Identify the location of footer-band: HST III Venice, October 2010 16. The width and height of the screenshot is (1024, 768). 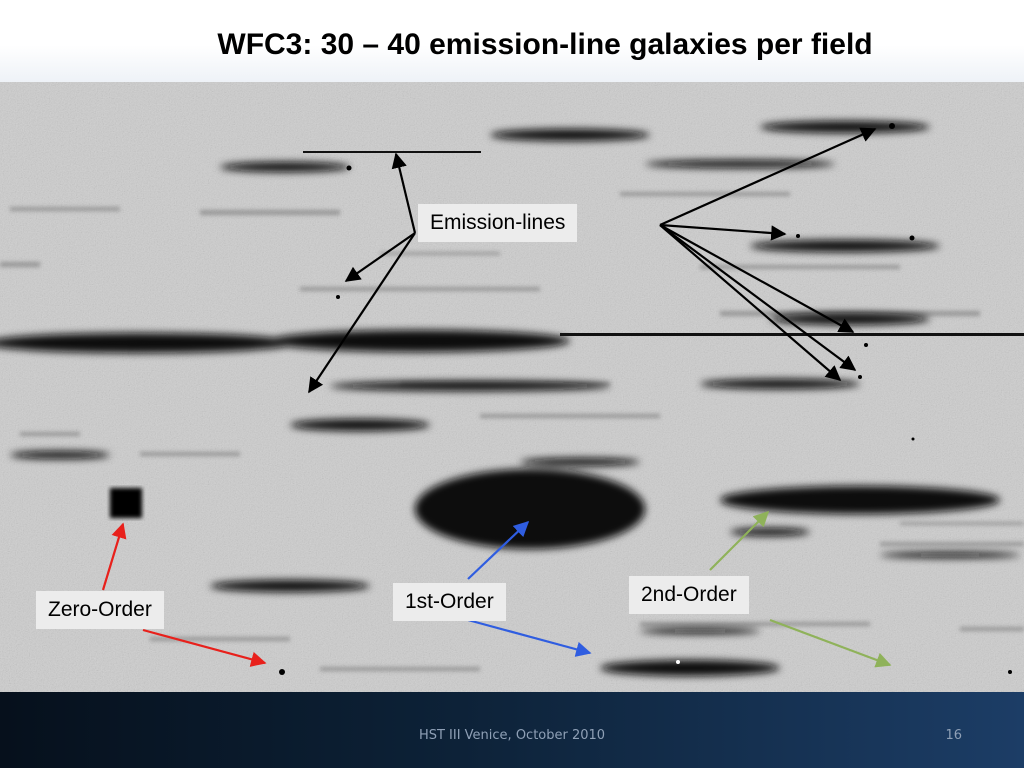
(512, 730).